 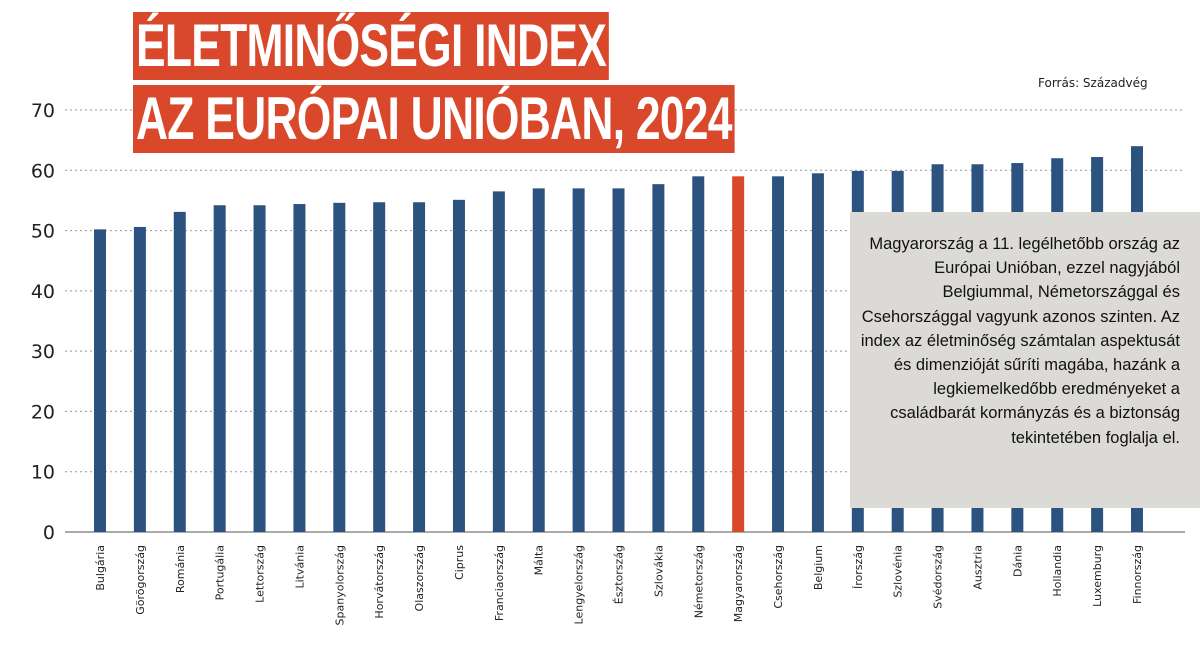 I want to click on bar-Franciaország, so click(x=498, y=361).